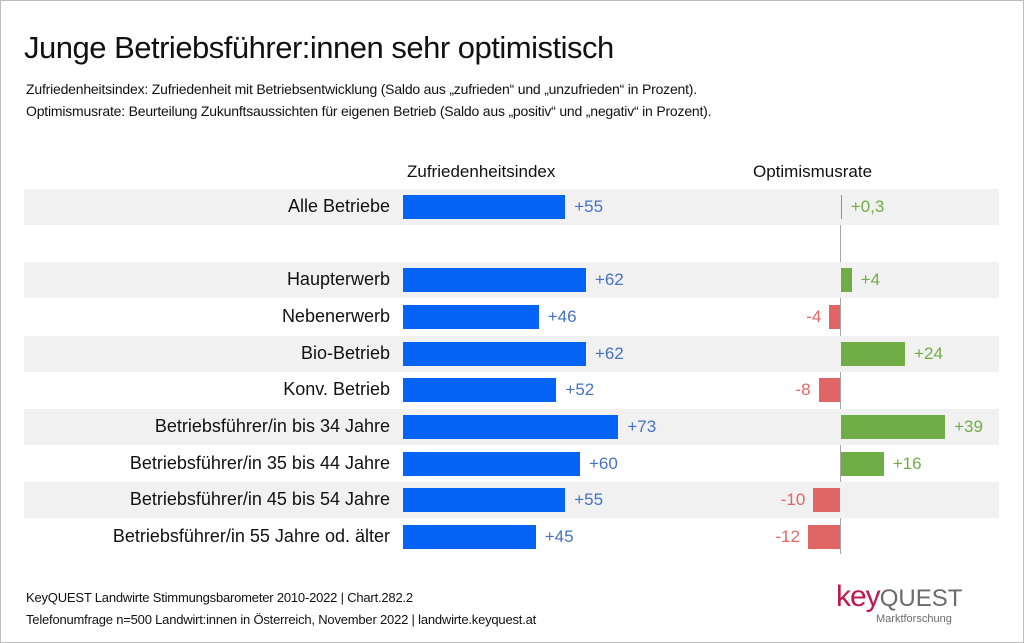 This screenshot has width=1024, height=643. What do you see at coordinates (338, 279) in the screenshot?
I see `category-label: Haupterwerb` at bounding box center [338, 279].